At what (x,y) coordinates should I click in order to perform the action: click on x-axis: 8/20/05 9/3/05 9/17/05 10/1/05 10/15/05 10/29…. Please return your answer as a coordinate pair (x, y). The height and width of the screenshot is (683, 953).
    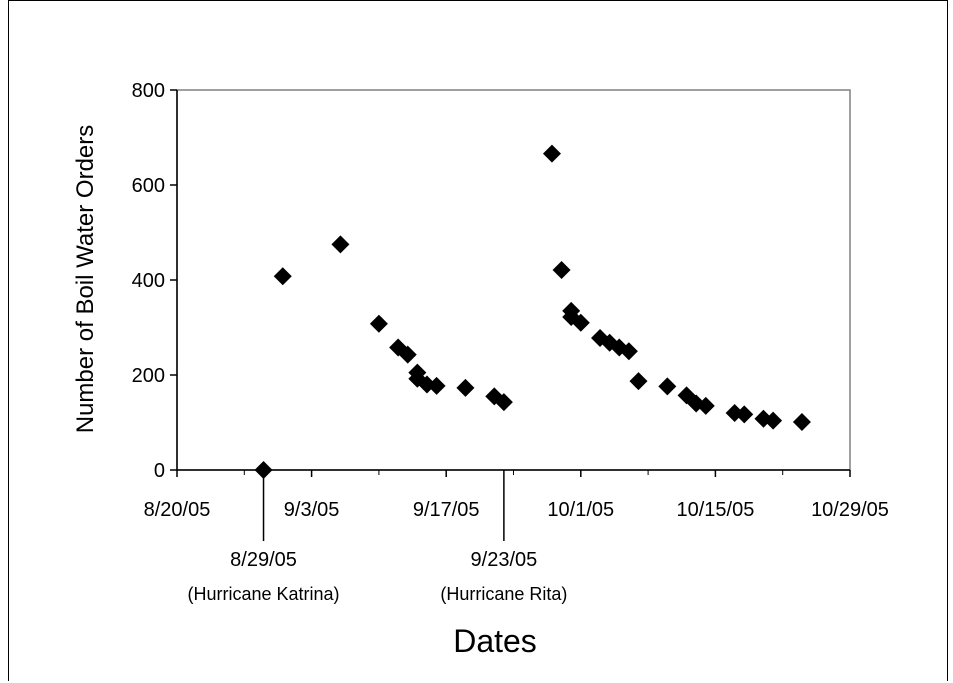
    Looking at the image, I should click on (516, 495).